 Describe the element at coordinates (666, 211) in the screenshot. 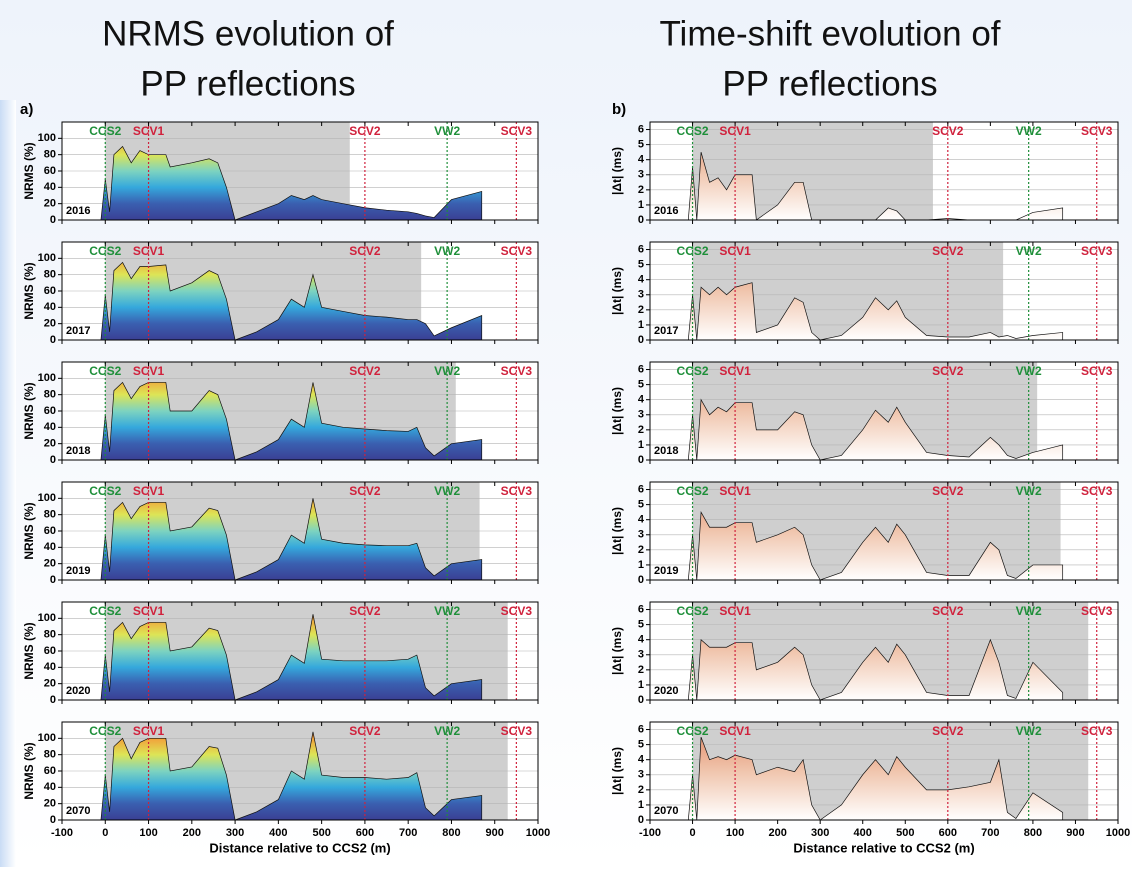

I see `year-label: 2016` at that location.